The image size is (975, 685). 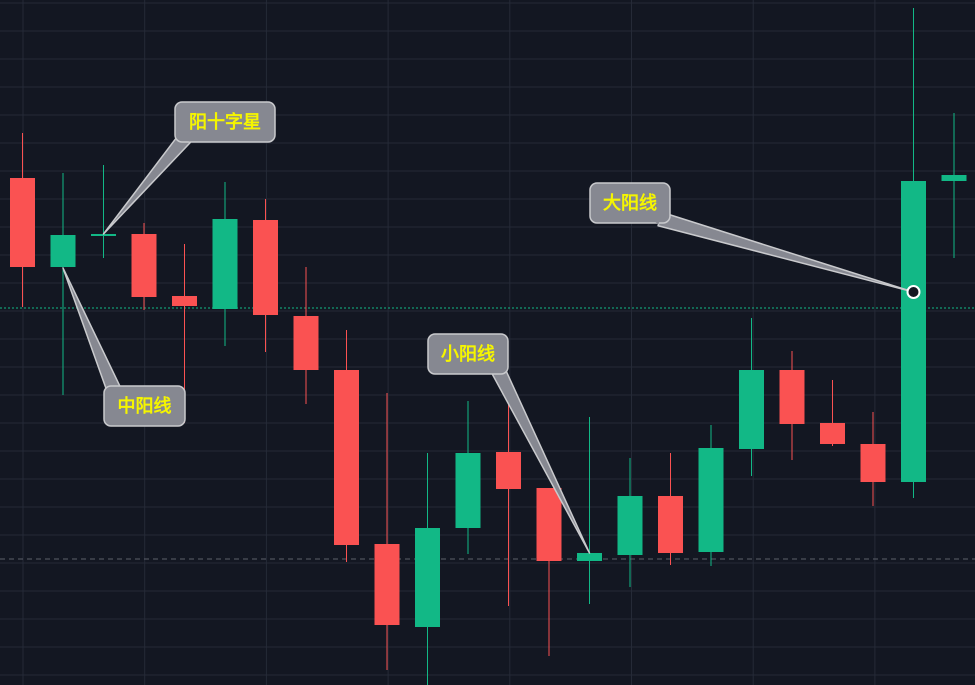 What do you see at coordinates (913, 292) in the screenshot?
I see `annotation-marker` at bounding box center [913, 292].